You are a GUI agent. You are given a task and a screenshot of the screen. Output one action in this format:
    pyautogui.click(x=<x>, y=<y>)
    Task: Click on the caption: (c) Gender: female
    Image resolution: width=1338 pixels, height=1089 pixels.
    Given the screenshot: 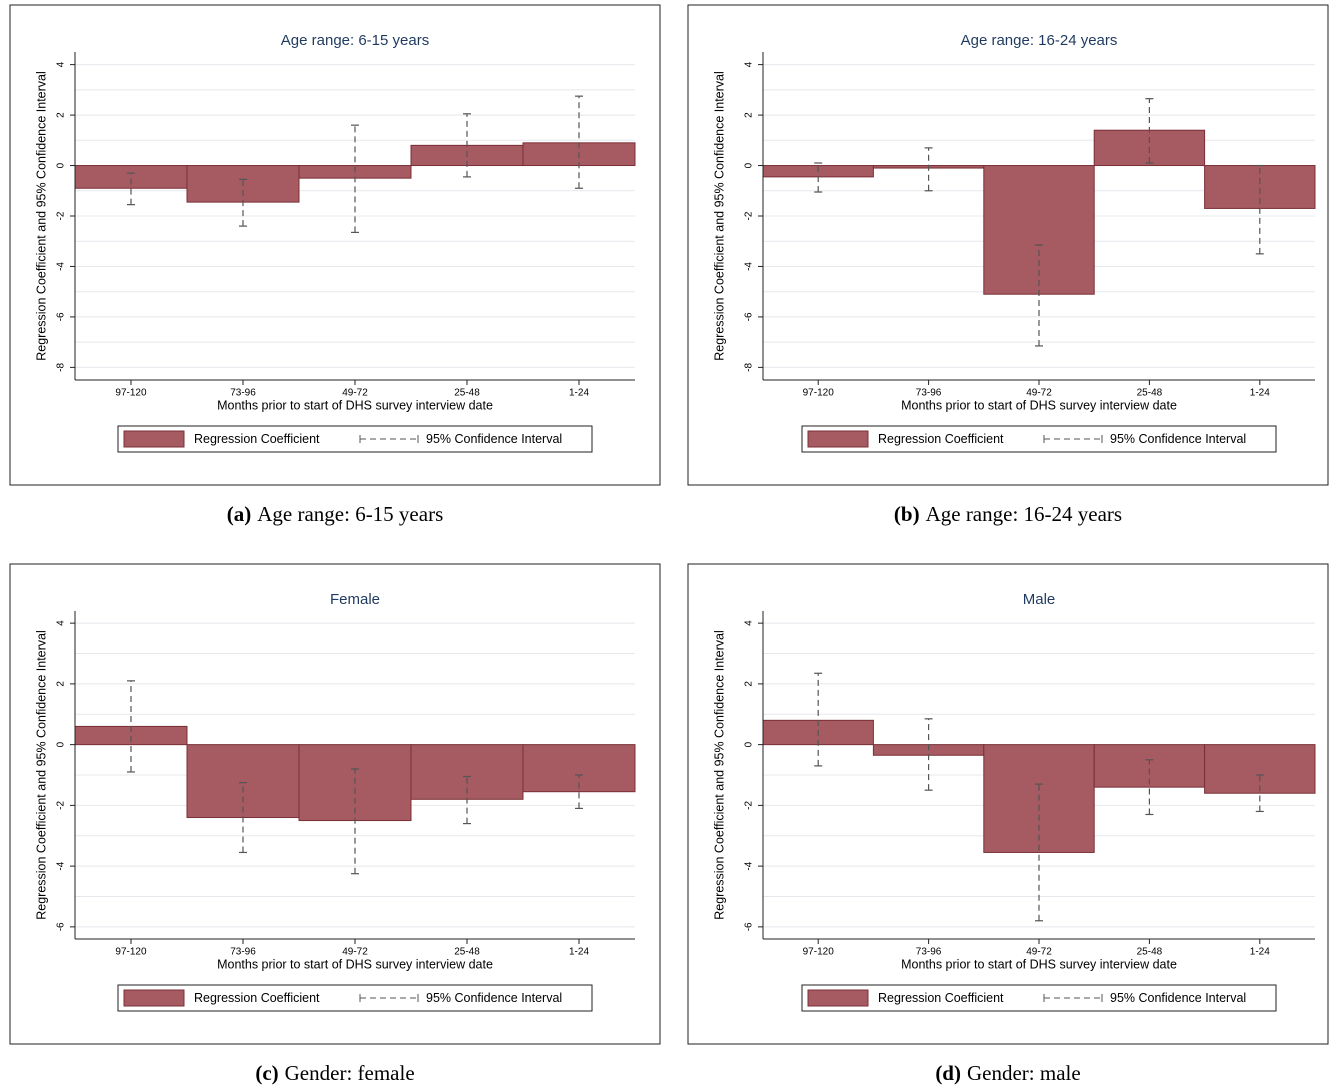 What is the action you would take?
    pyautogui.click(x=334, y=1073)
    